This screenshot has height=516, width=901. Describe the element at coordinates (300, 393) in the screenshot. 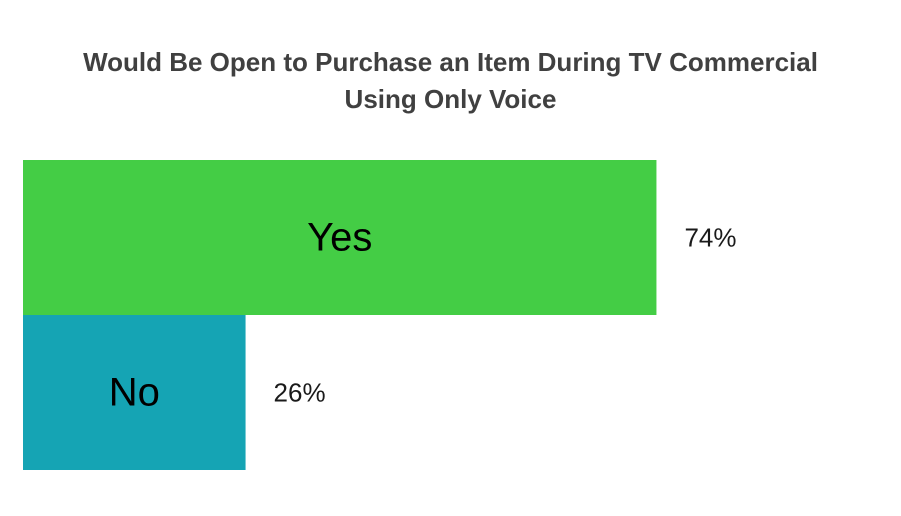

I see `value-label-no: 26%` at that location.